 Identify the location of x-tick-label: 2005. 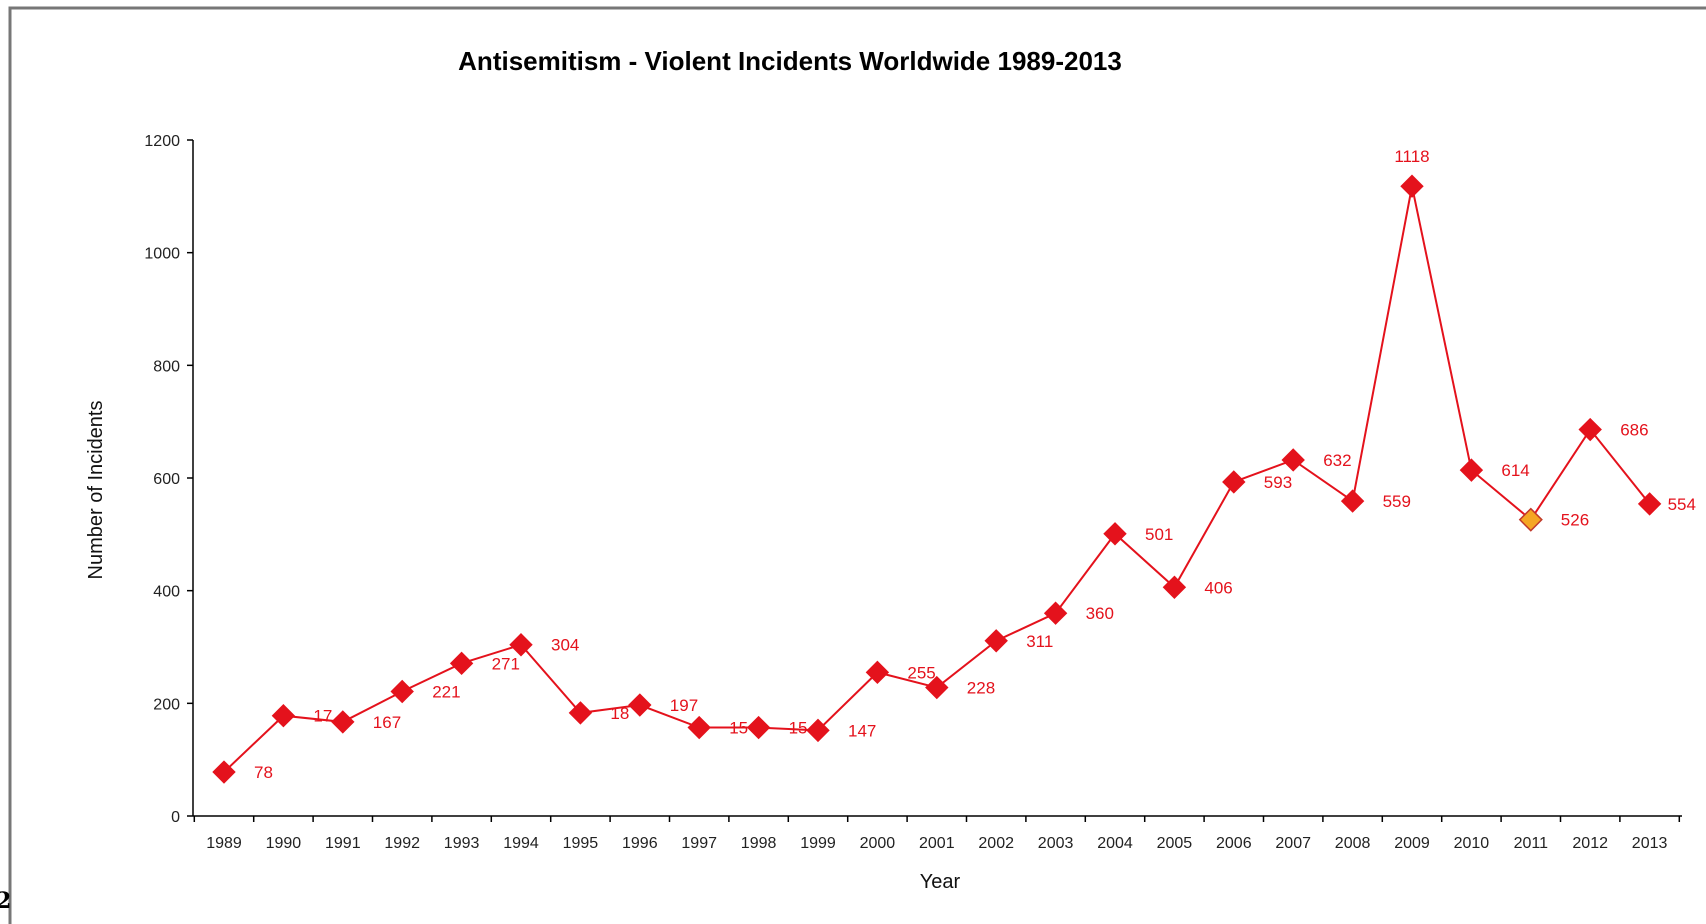
(1175, 843).